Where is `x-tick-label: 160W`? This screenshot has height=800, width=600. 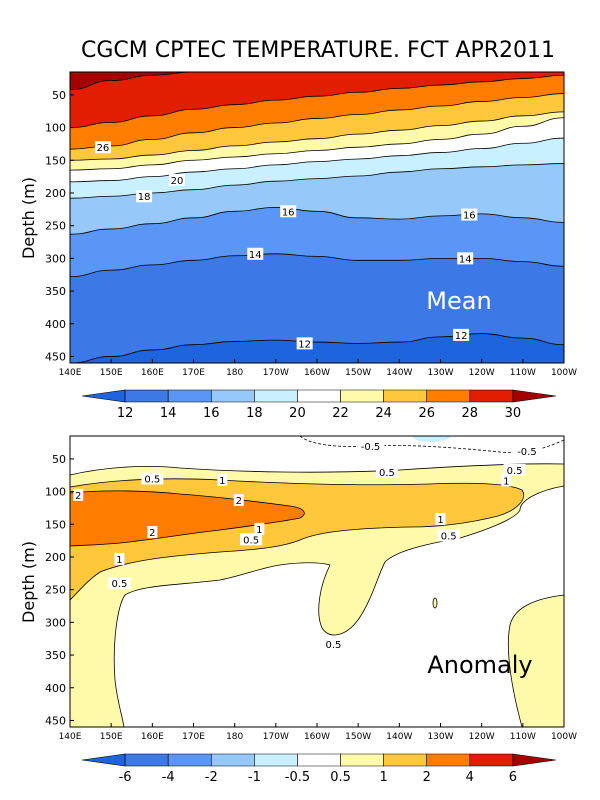
x-tick-label: 160W is located at coordinates (317, 373).